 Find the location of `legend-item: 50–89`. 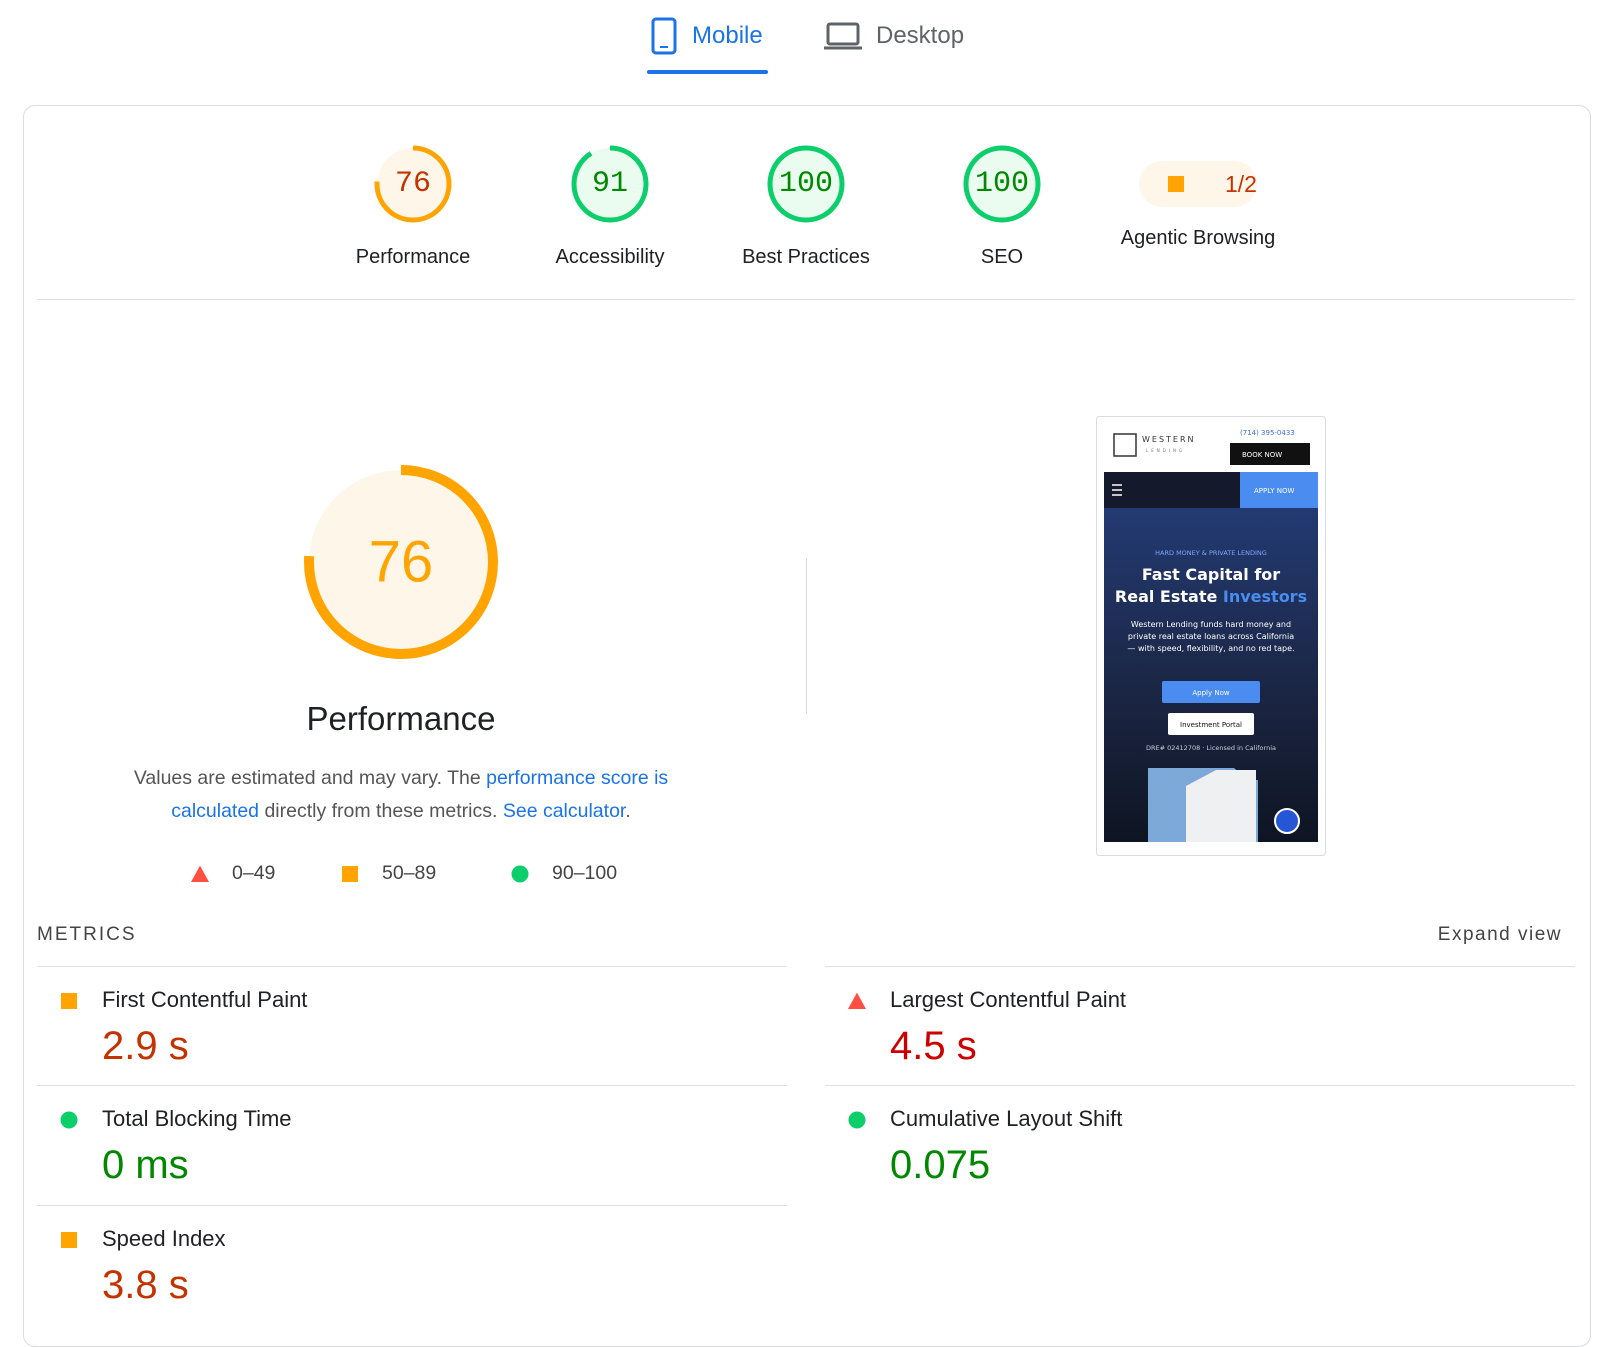

legend-item: 50–89 is located at coordinates (388, 873).